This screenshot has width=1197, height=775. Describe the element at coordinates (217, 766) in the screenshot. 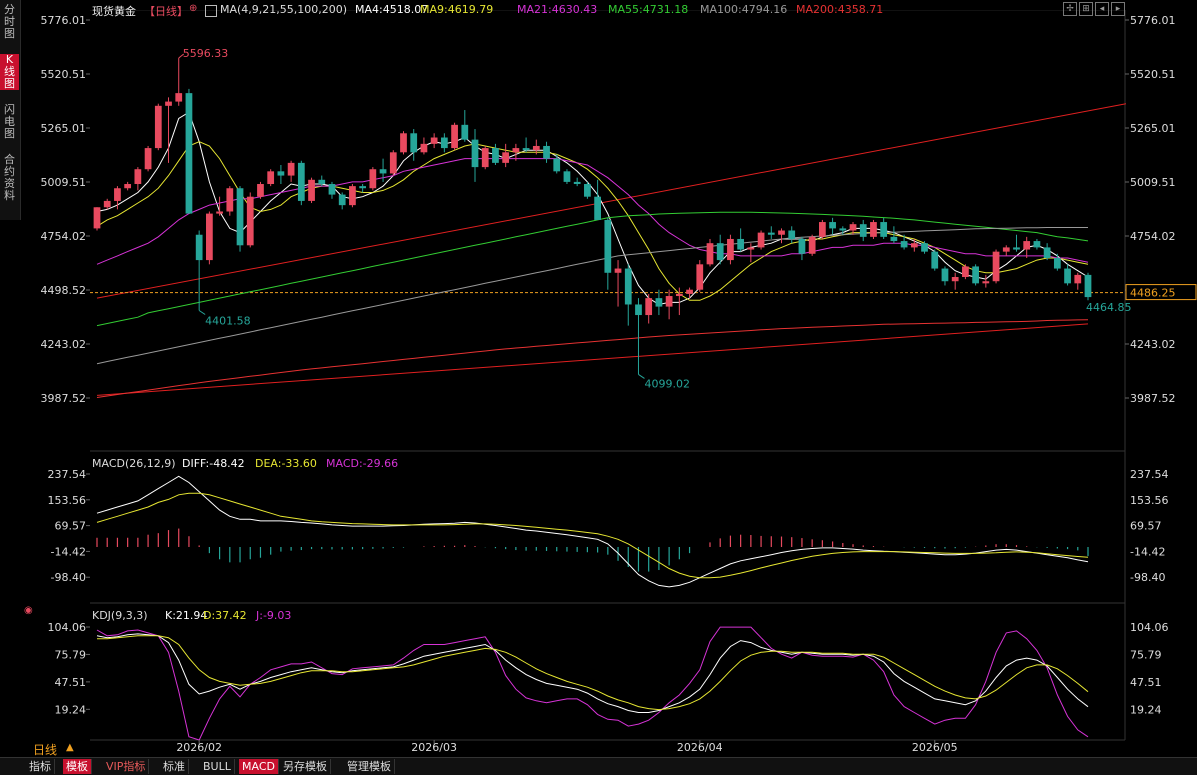

I see `footer-tab-4: BULL` at that location.